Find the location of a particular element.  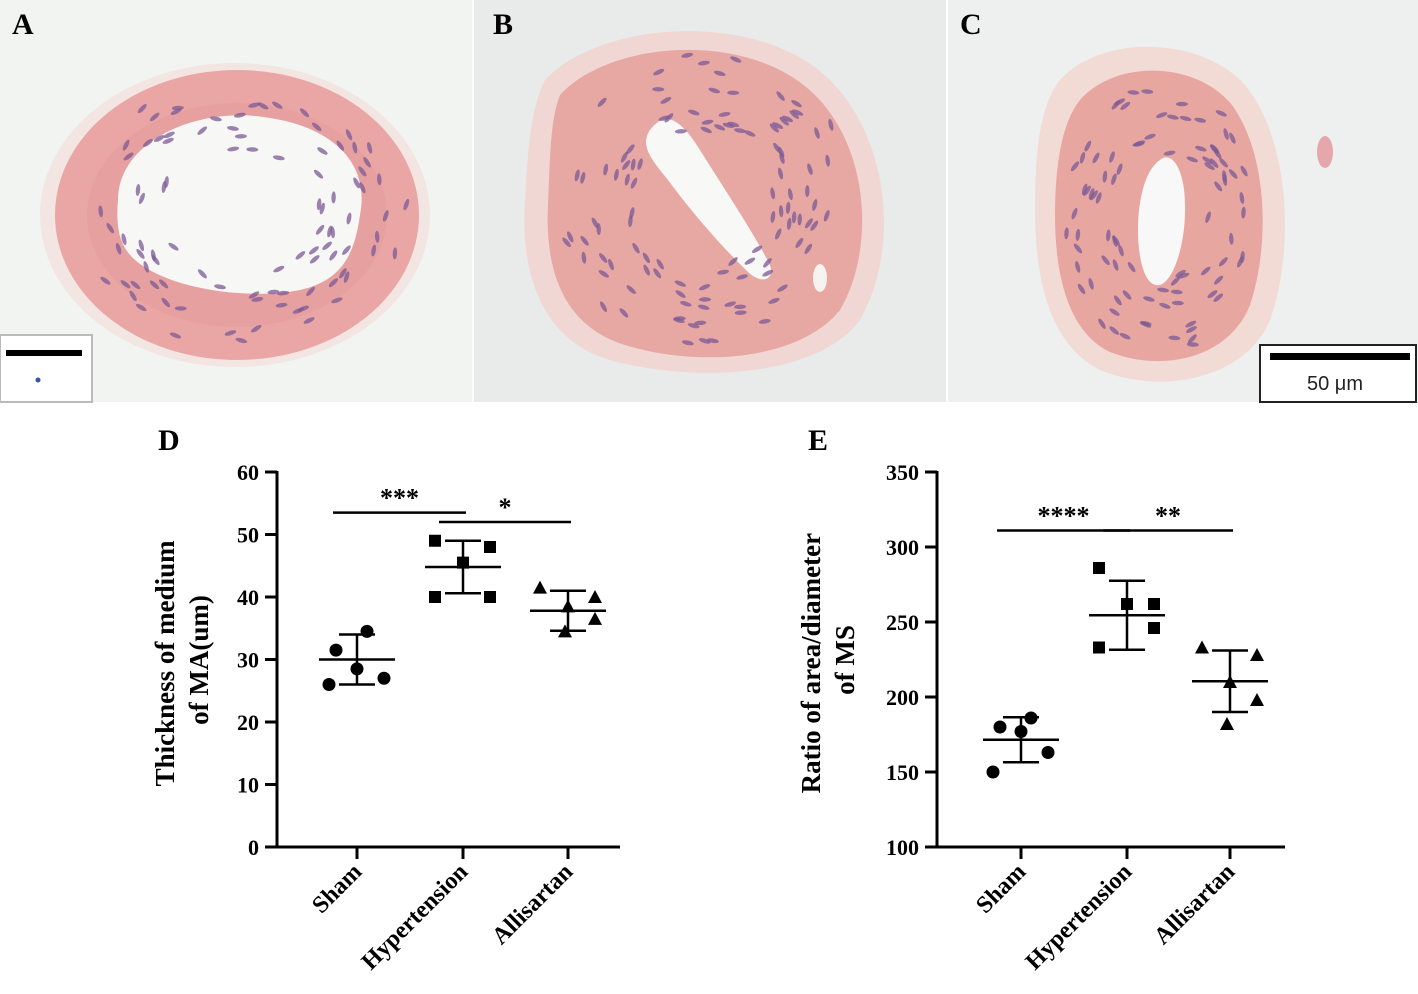

y-tick-label: 60 is located at coordinates (248, 472).